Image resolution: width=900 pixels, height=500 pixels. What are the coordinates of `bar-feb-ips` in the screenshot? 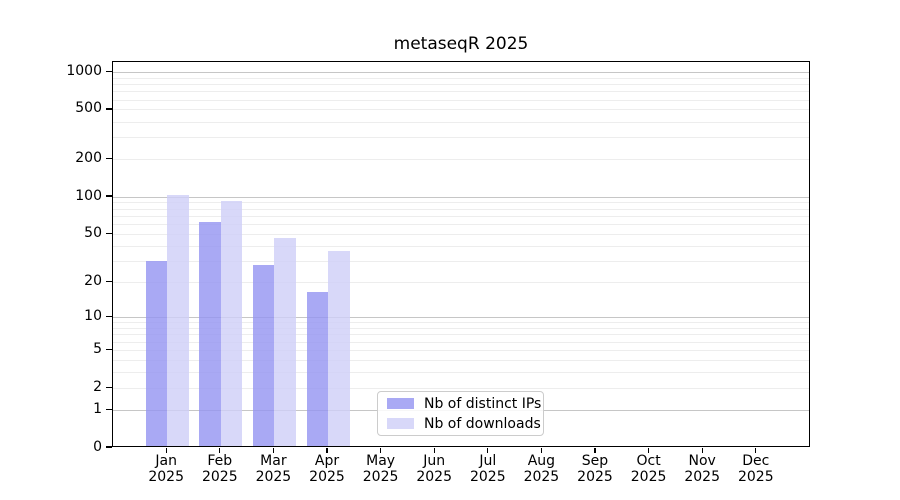 It's located at (210, 334).